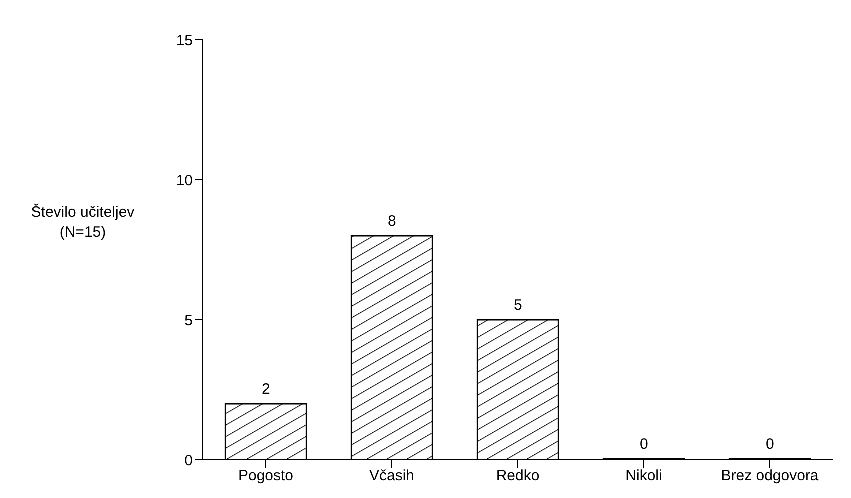 The image size is (851, 498). Describe the element at coordinates (184, 181) in the screenshot. I see `y-tick-label: 10` at that location.